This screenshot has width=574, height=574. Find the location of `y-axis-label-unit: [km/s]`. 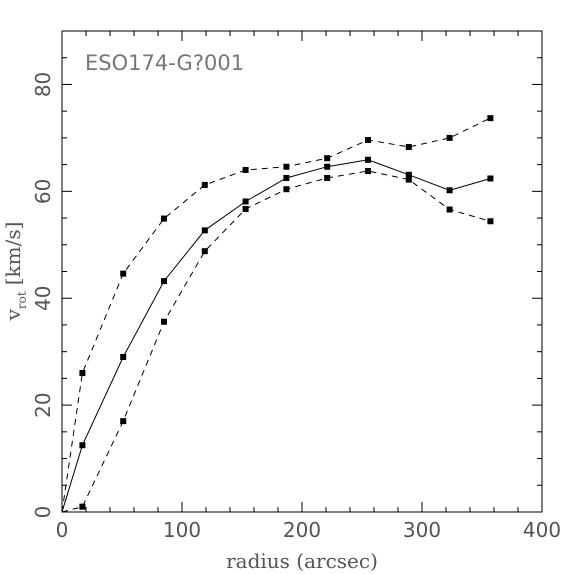

y-axis-label-unit: [km/s] is located at coordinates (13, 254).